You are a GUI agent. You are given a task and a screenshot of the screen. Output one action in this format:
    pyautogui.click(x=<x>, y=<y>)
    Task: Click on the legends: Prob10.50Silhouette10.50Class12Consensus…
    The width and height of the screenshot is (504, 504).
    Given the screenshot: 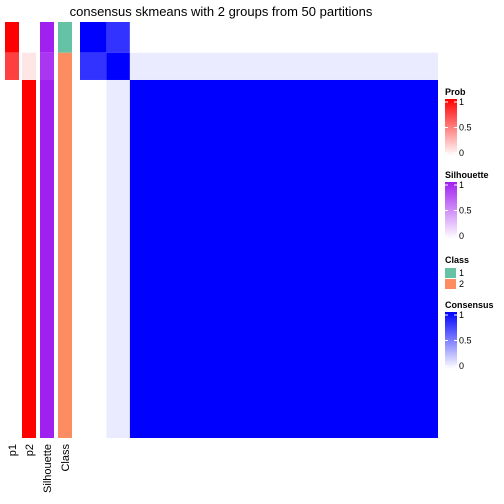 What is the action you would take?
    pyautogui.click(x=469, y=229)
    